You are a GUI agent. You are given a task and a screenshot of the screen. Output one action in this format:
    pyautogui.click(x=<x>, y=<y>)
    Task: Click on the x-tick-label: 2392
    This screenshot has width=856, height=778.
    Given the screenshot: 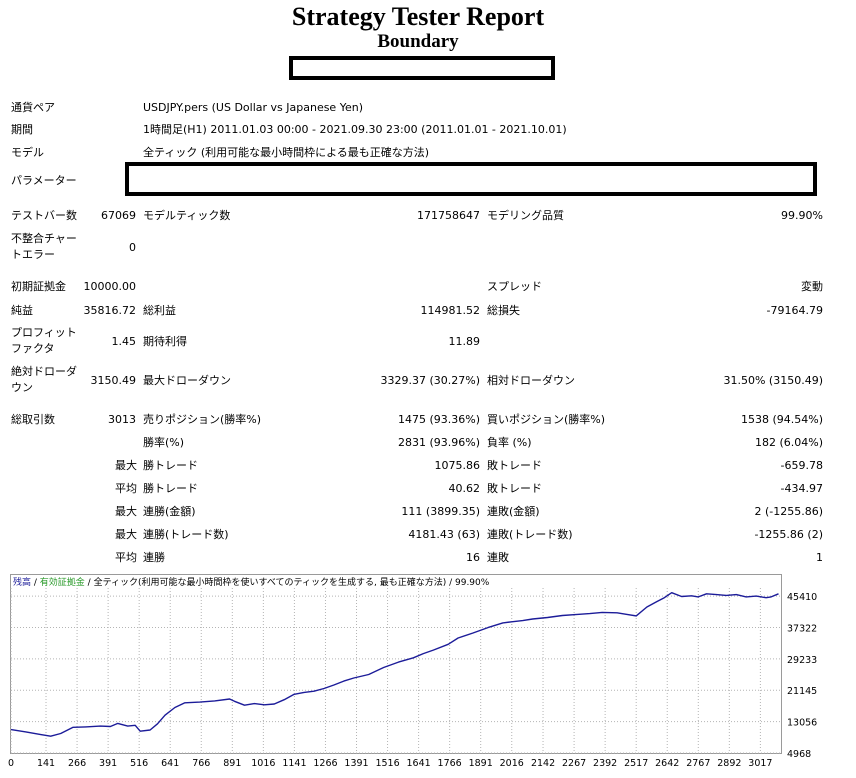 What is the action you would take?
    pyautogui.click(x=605, y=763)
    